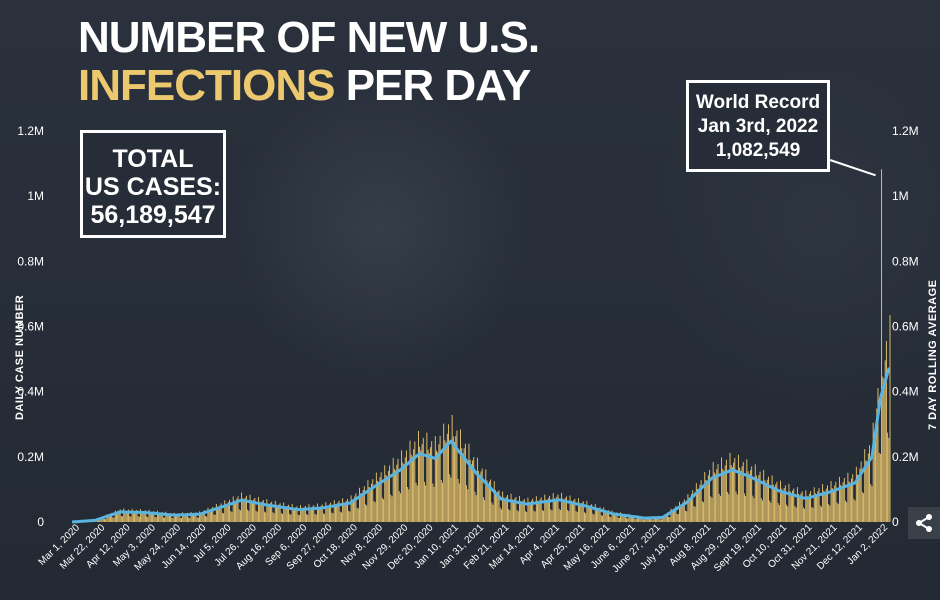  Describe the element at coordinates (30, 326) in the screenshot. I see `y-axis-left: 0 0.2M 0.4M 0.6M 0.8M 1M 1.2M` at that location.